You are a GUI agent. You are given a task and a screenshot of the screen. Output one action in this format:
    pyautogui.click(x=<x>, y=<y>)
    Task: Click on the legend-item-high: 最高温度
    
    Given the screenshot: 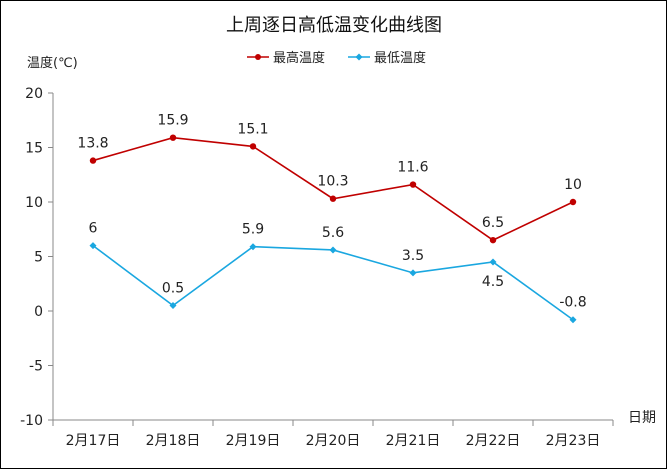 What is the action you would take?
    pyautogui.click(x=286, y=58)
    